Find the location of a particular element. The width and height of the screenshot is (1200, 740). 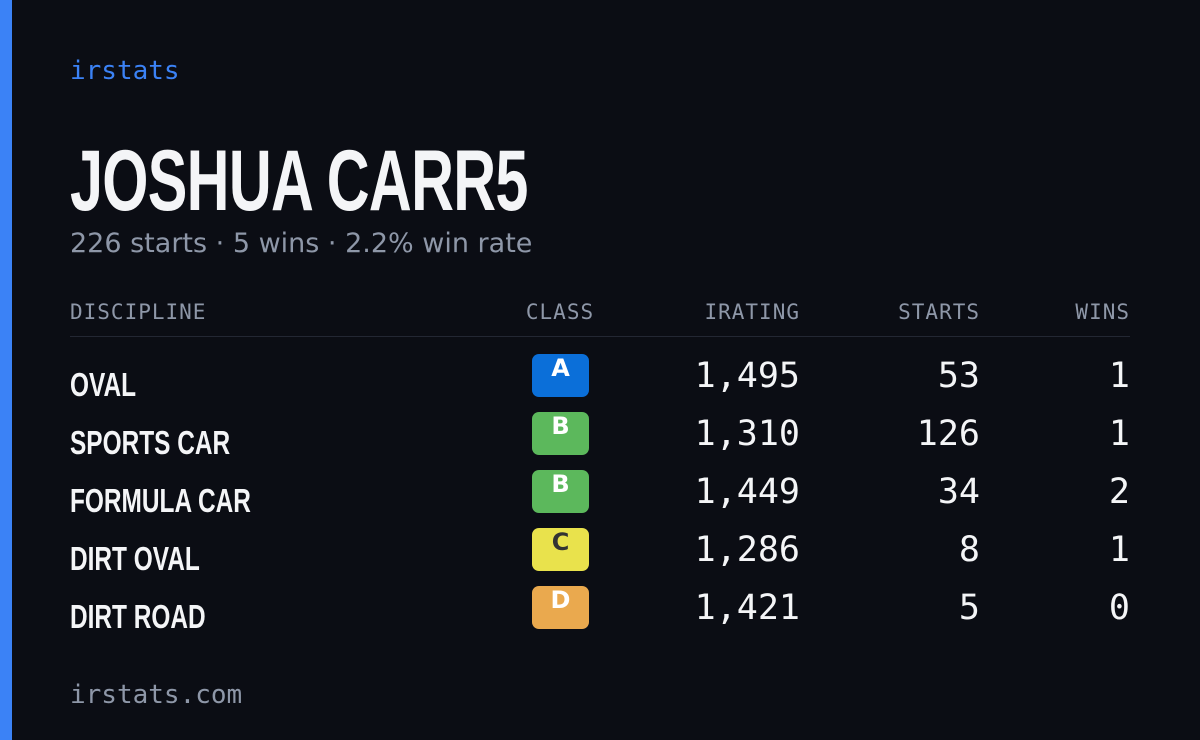

class-badge: A is located at coordinates (560, 375).